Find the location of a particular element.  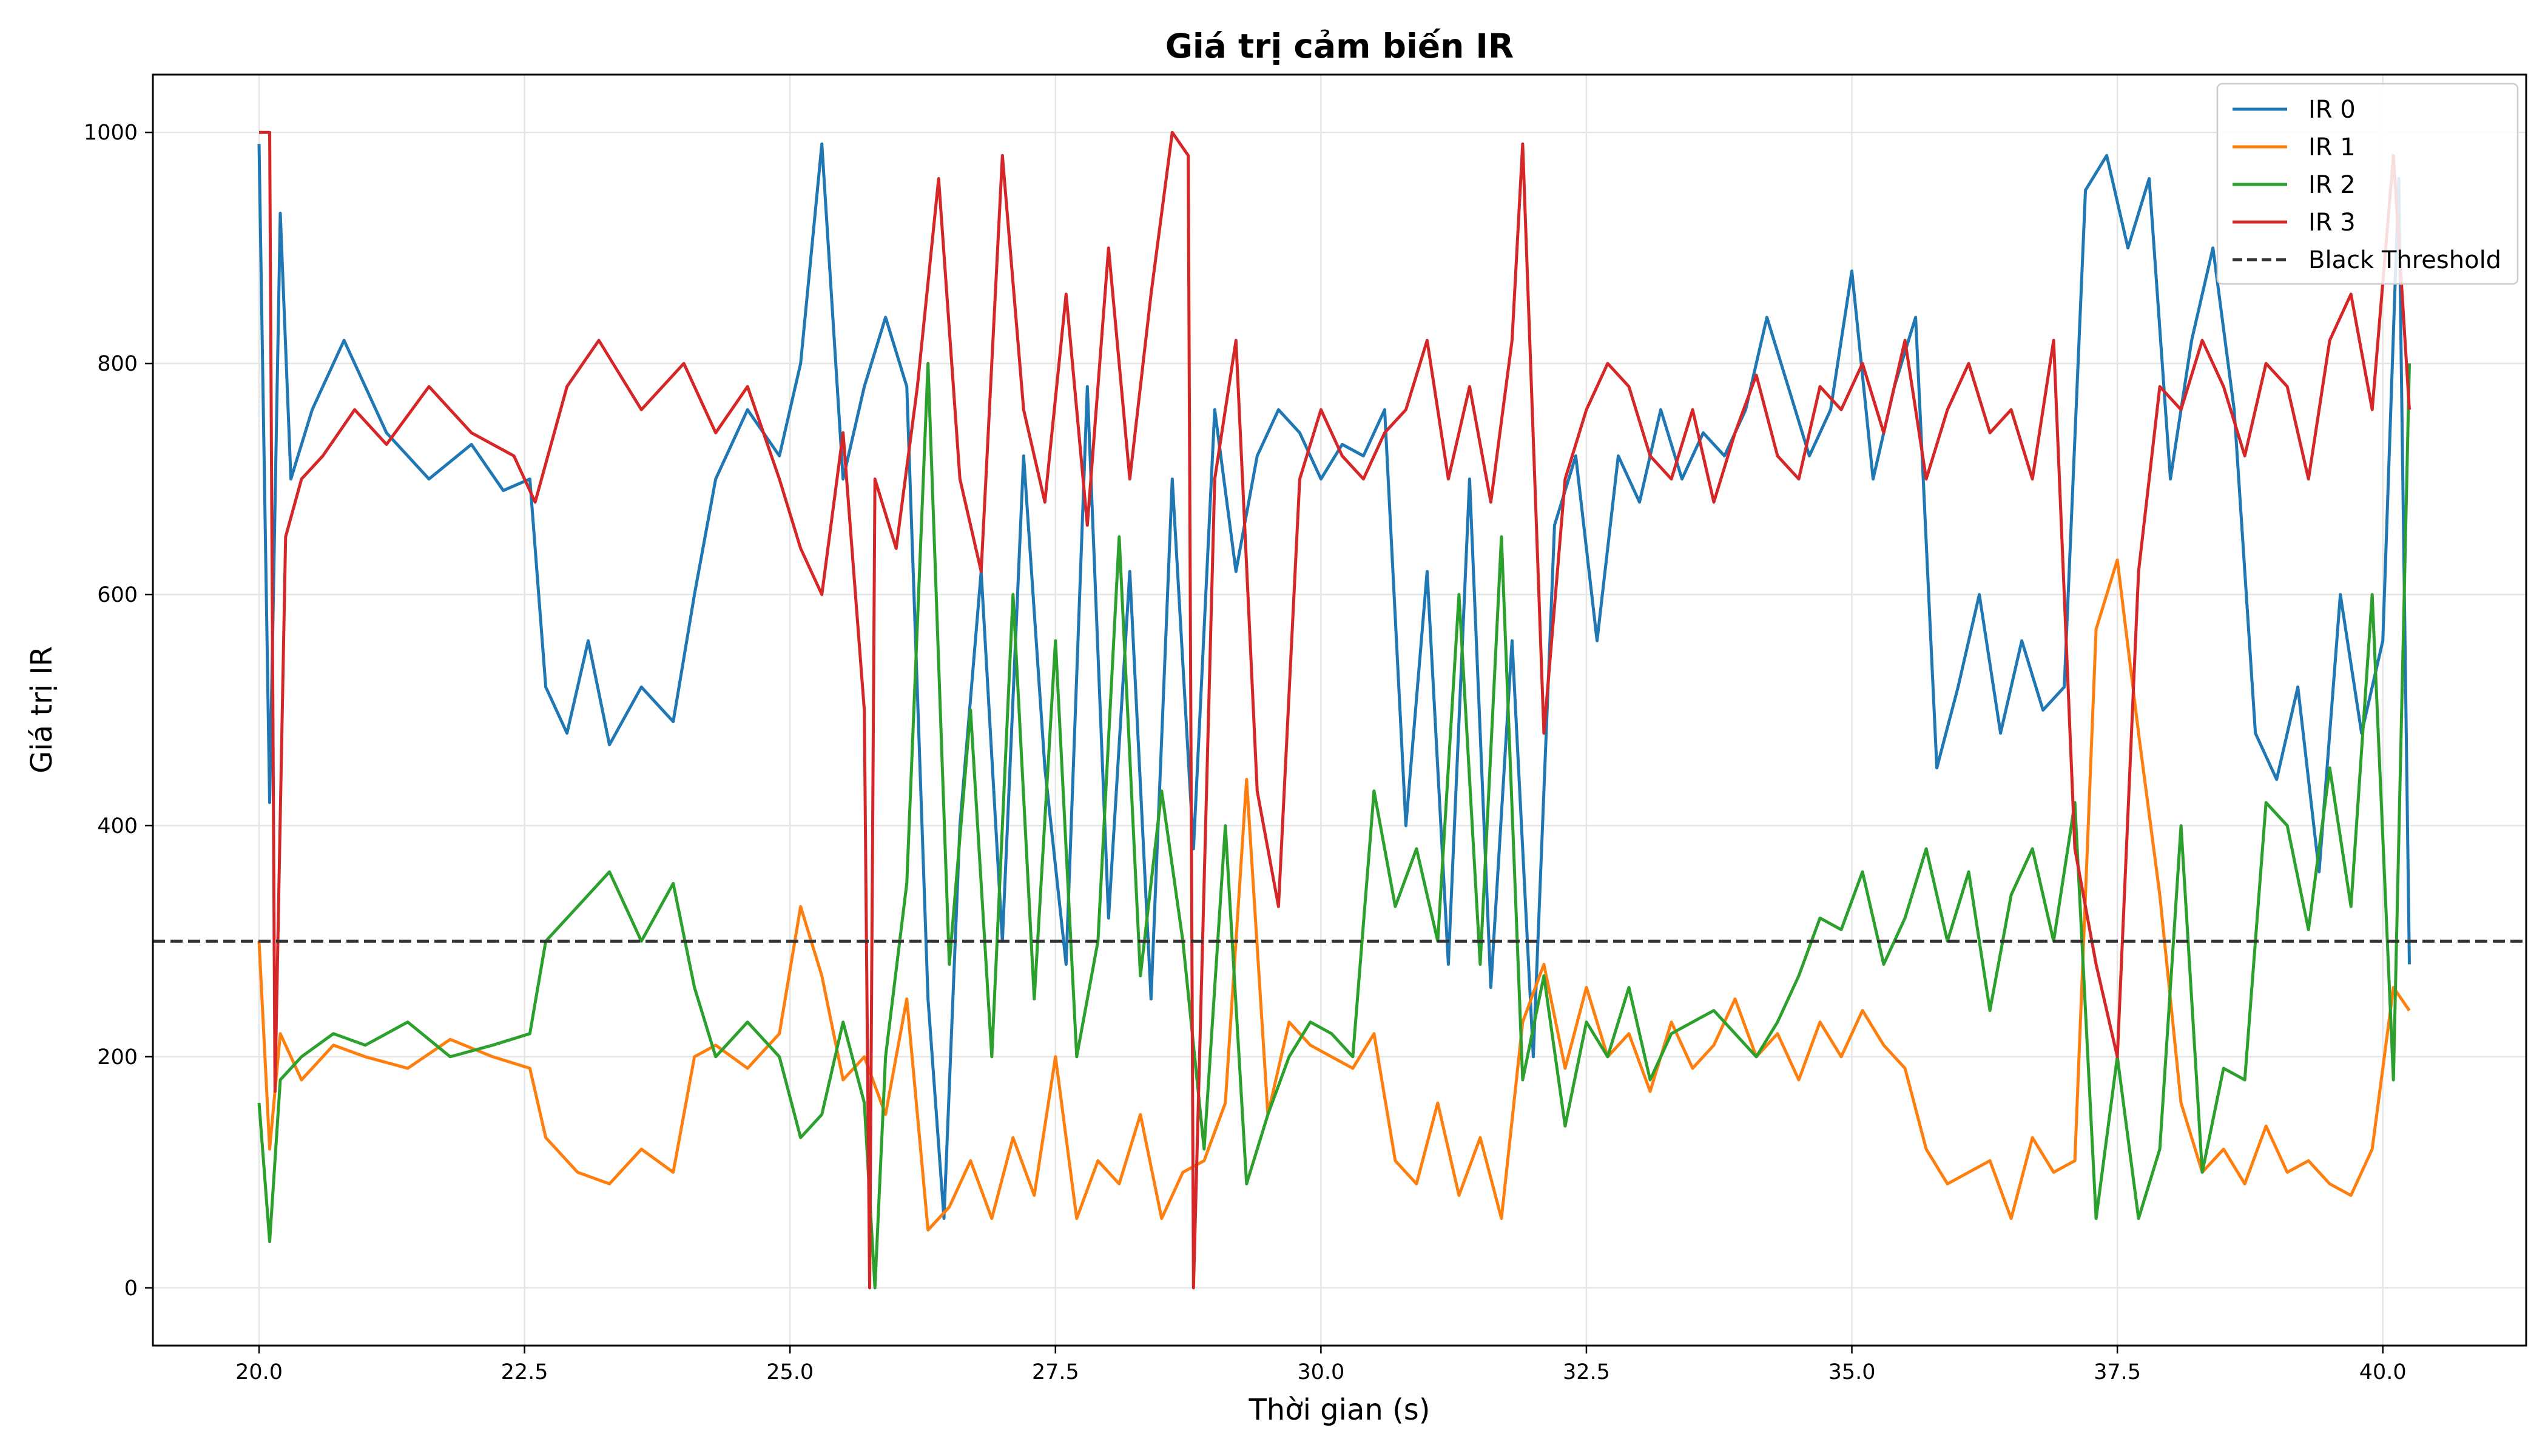

y-tick-label: 400 is located at coordinates (117, 826).